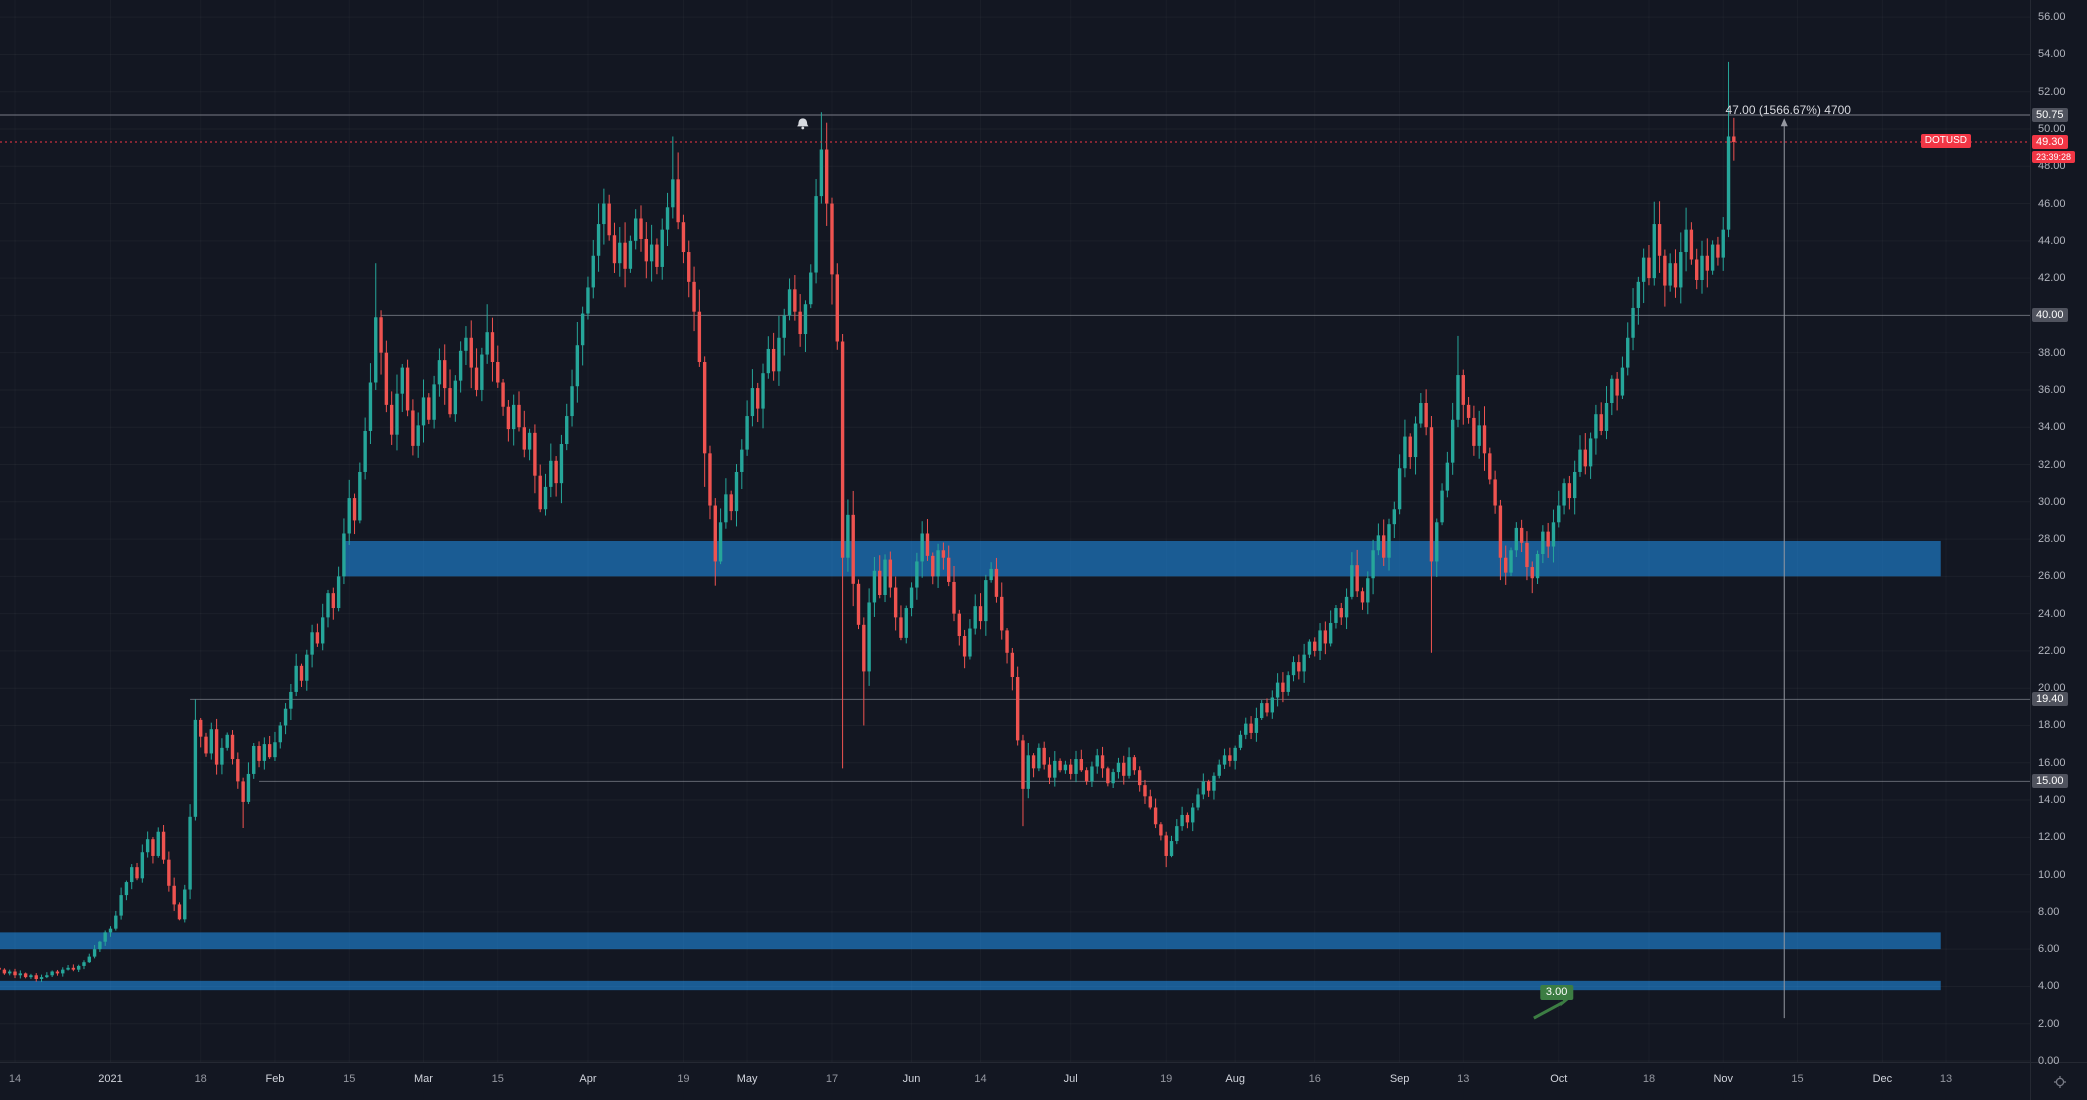  Describe the element at coordinates (2052, 91) in the screenshot. I see `price-axis-label: 52.00` at that location.